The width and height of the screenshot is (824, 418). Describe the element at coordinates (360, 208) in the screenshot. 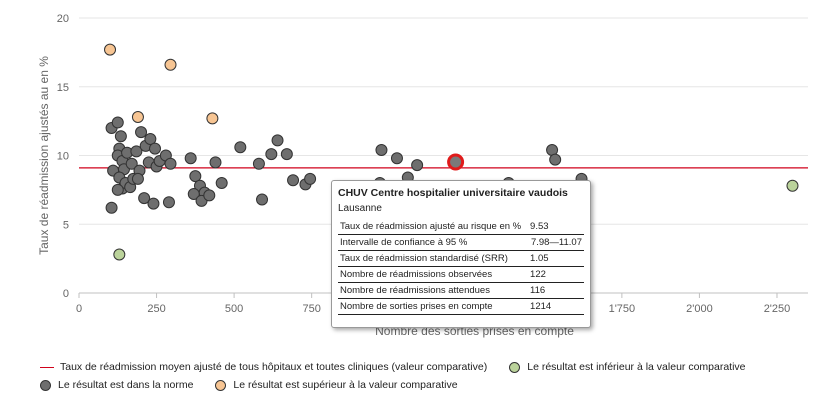

I see `tooltip-subtitle: Lausanne` at that location.